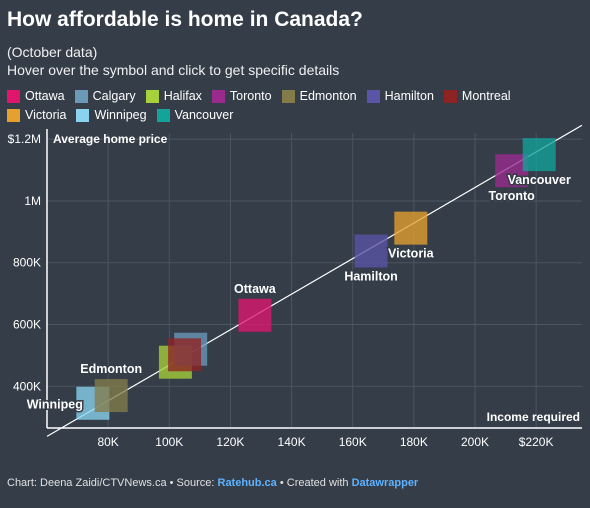 The width and height of the screenshot is (590, 508). Describe the element at coordinates (24, 139) in the screenshot. I see `y-tick-label: $1.2M` at that location.